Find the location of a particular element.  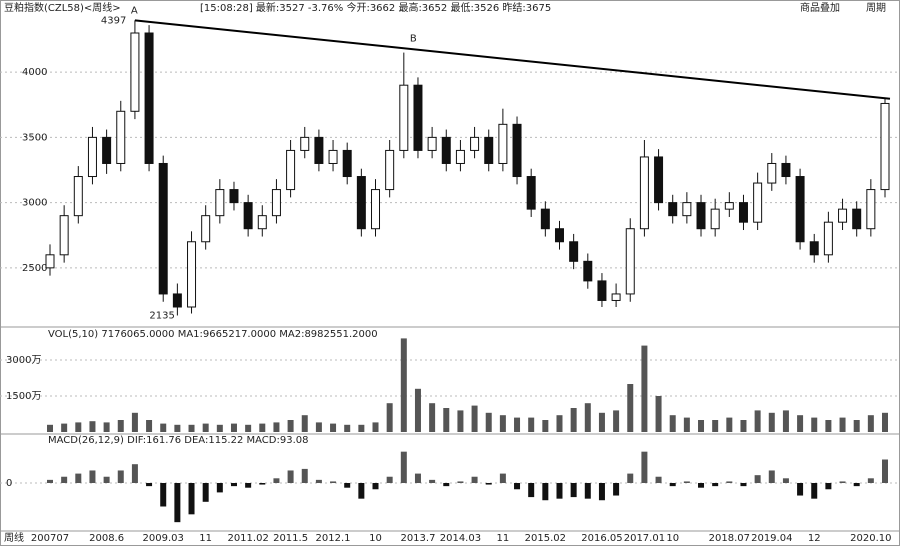

x-tick-label: 2018.07 is located at coordinates (729, 538).